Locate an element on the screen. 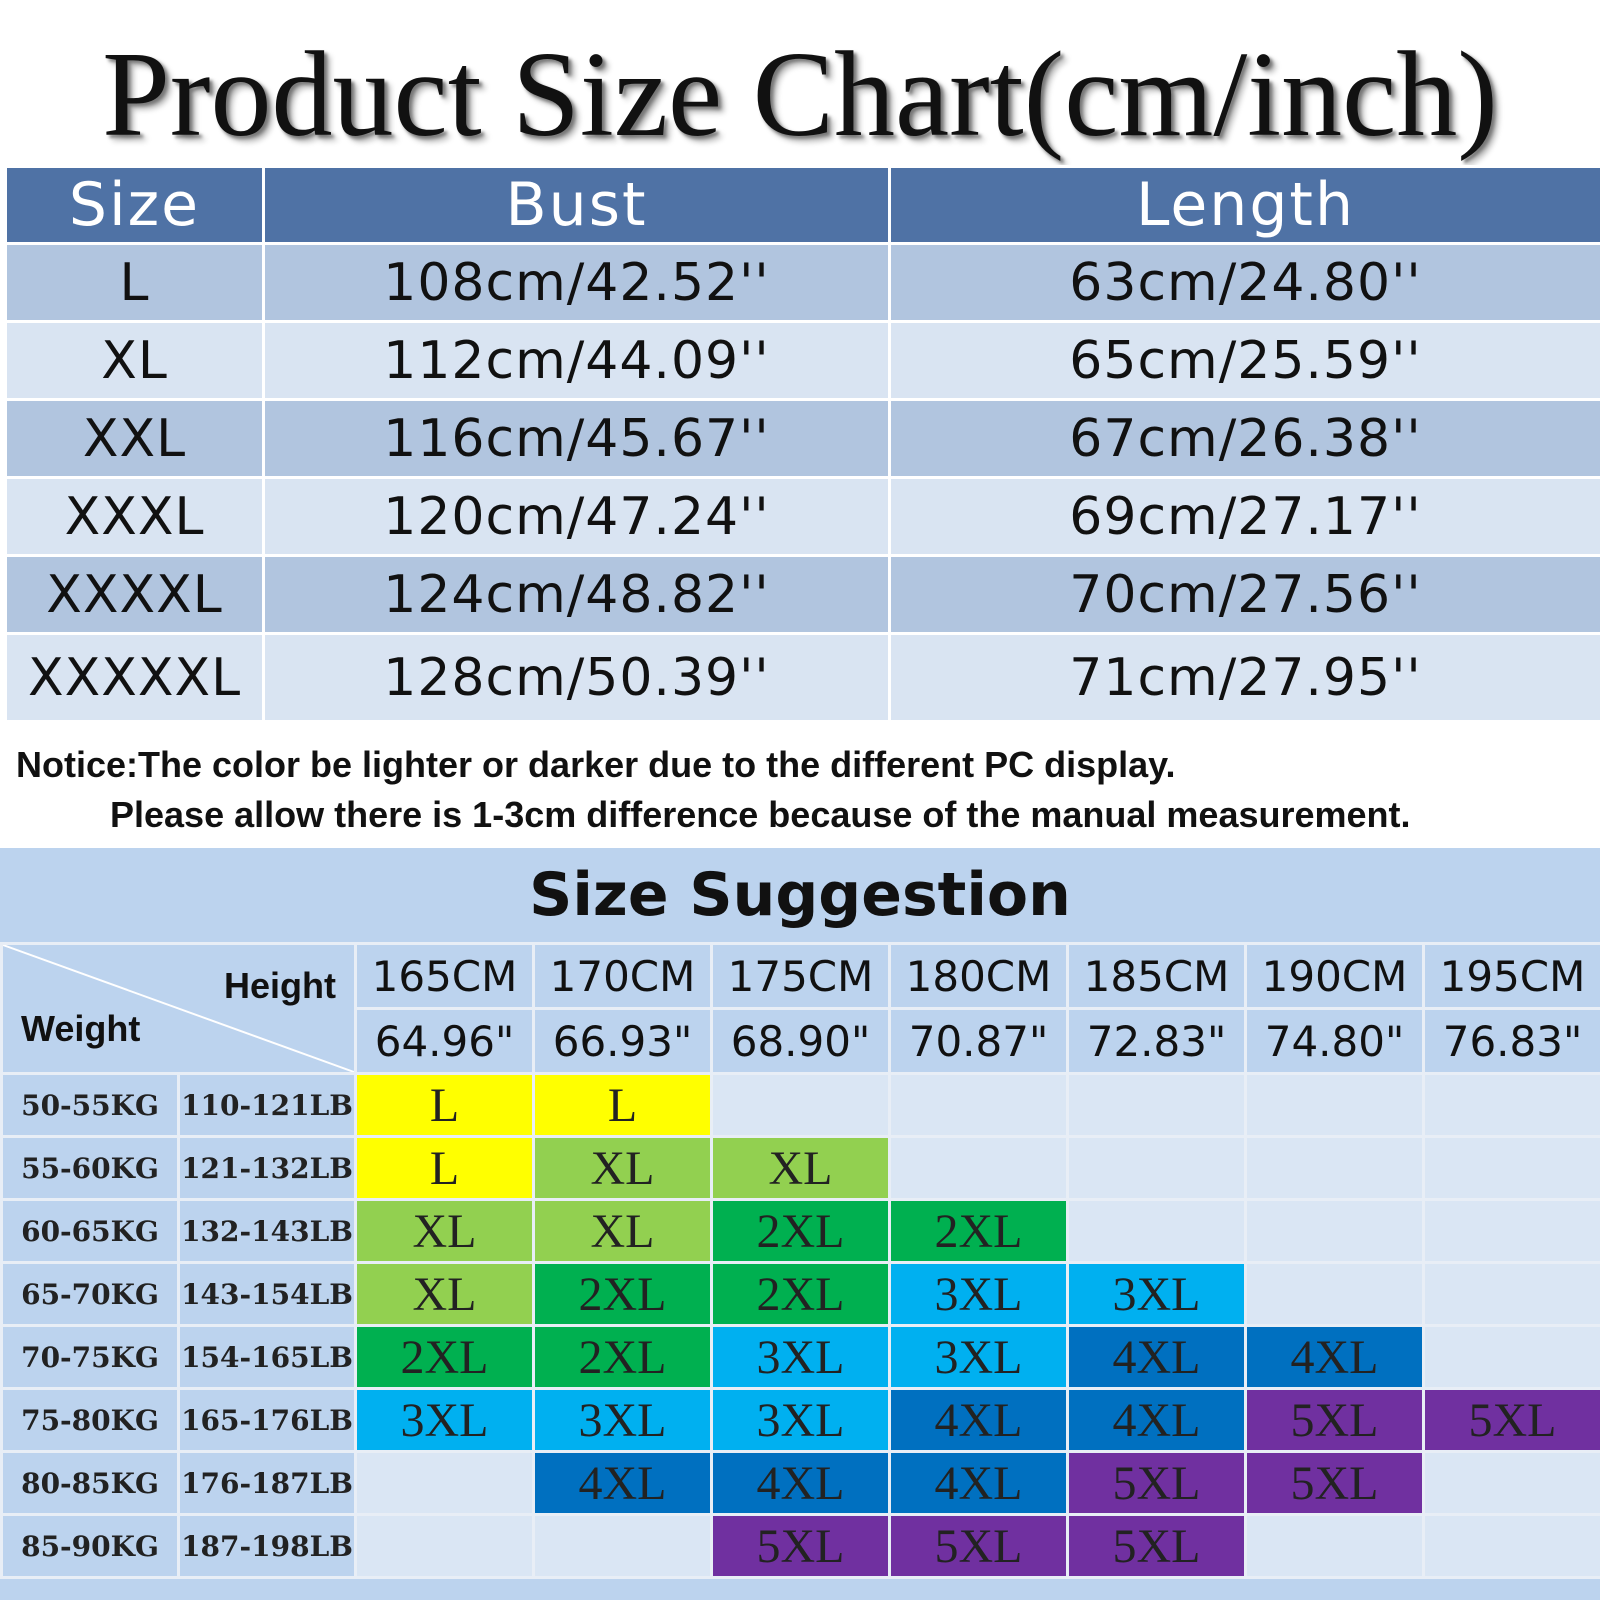 This screenshot has width=1600, height=1600. height-inch-cell: 64.96" is located at coordinates (444, 1041).